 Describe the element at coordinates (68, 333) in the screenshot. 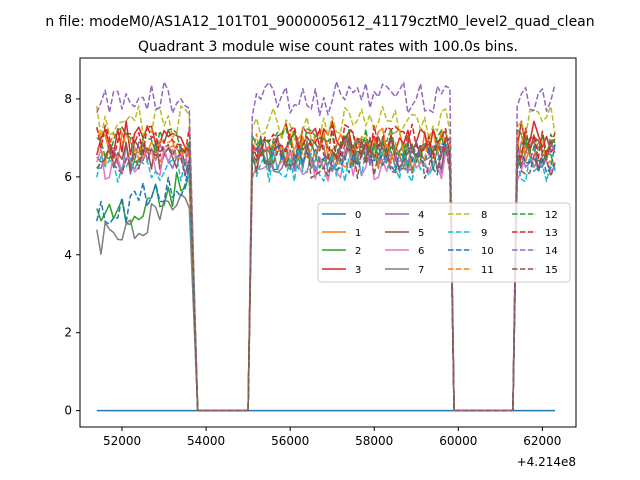

I see `y-tick-label: 2` at that location.